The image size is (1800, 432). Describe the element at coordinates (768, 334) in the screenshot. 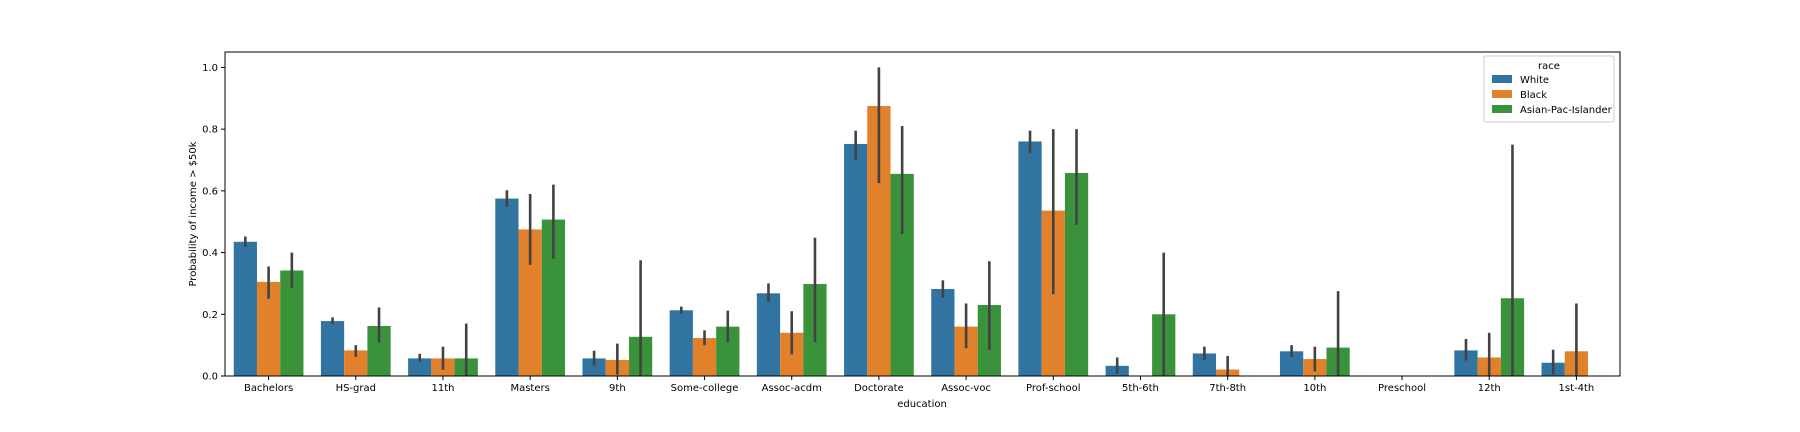

I see `bar-white-assoc-acdm` at that location.